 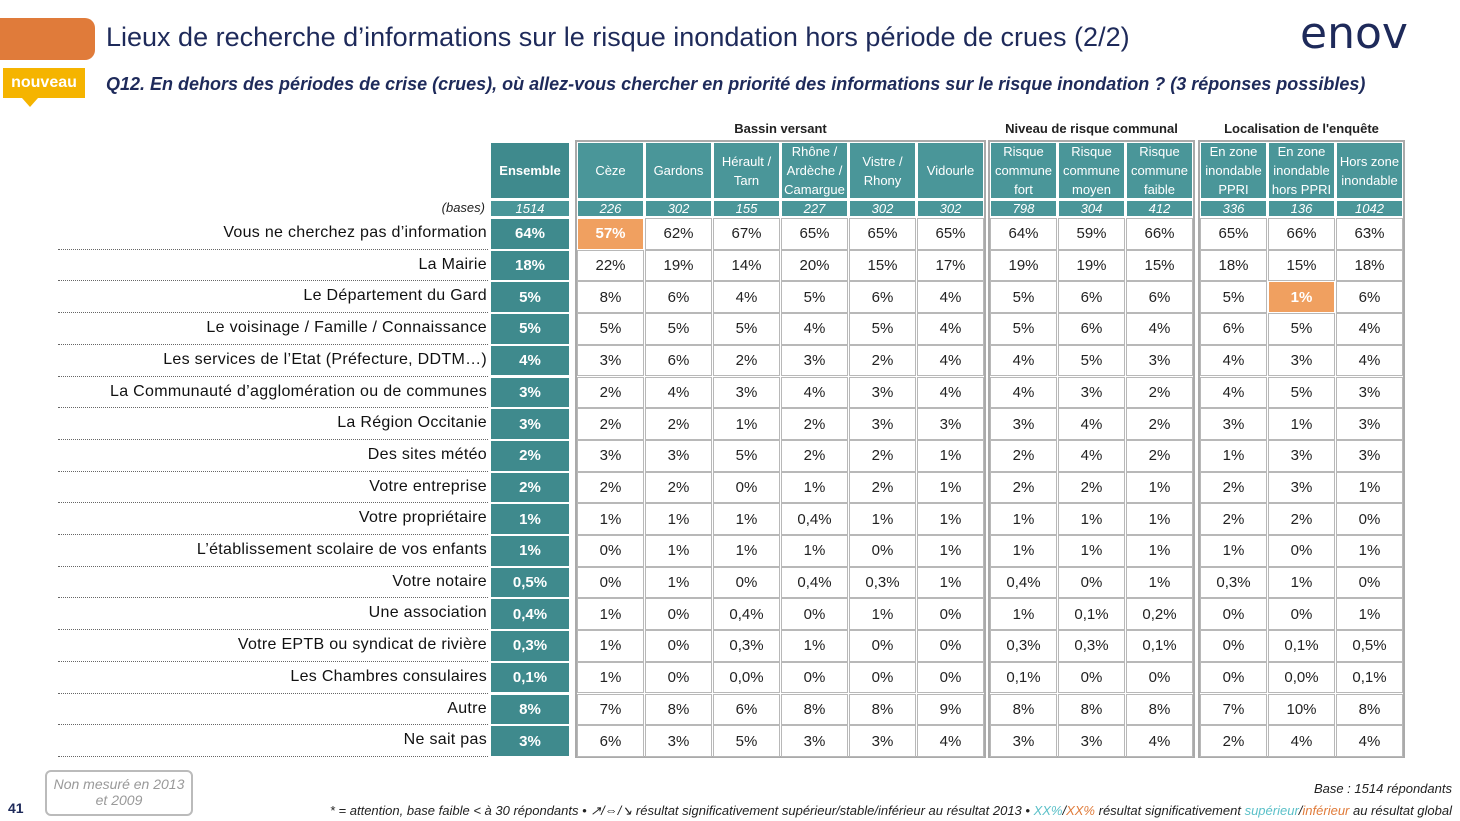 What do you see at coordinates (1091, 208) in the screenshot?
I see `base-value: 304` at bounding box center [1091, 208].